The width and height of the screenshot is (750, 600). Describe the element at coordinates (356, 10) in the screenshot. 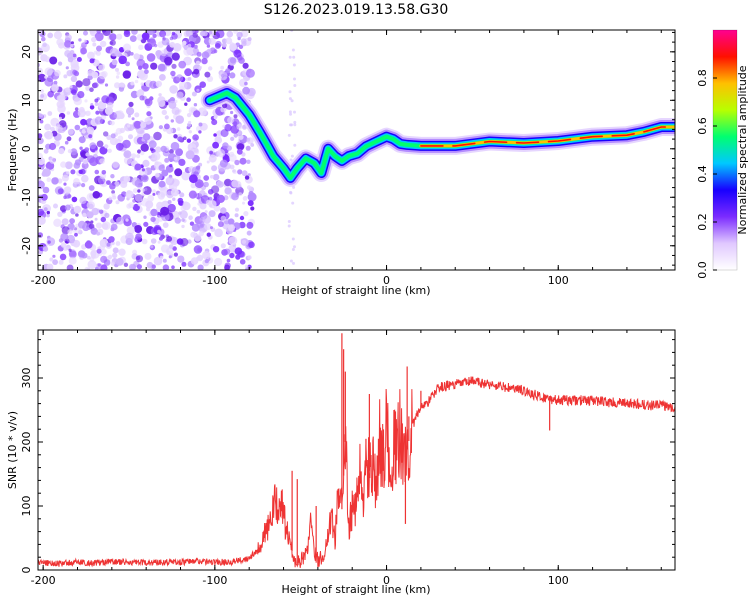

I see `chart-title: S126.2023.019.13.58.G30` at that location.